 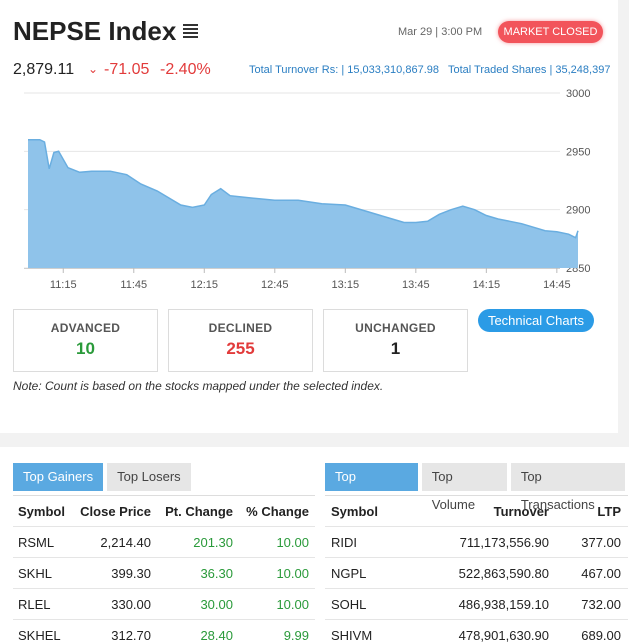 I want to click on ltp-cell: 732.00, so click(x=601, y=604).